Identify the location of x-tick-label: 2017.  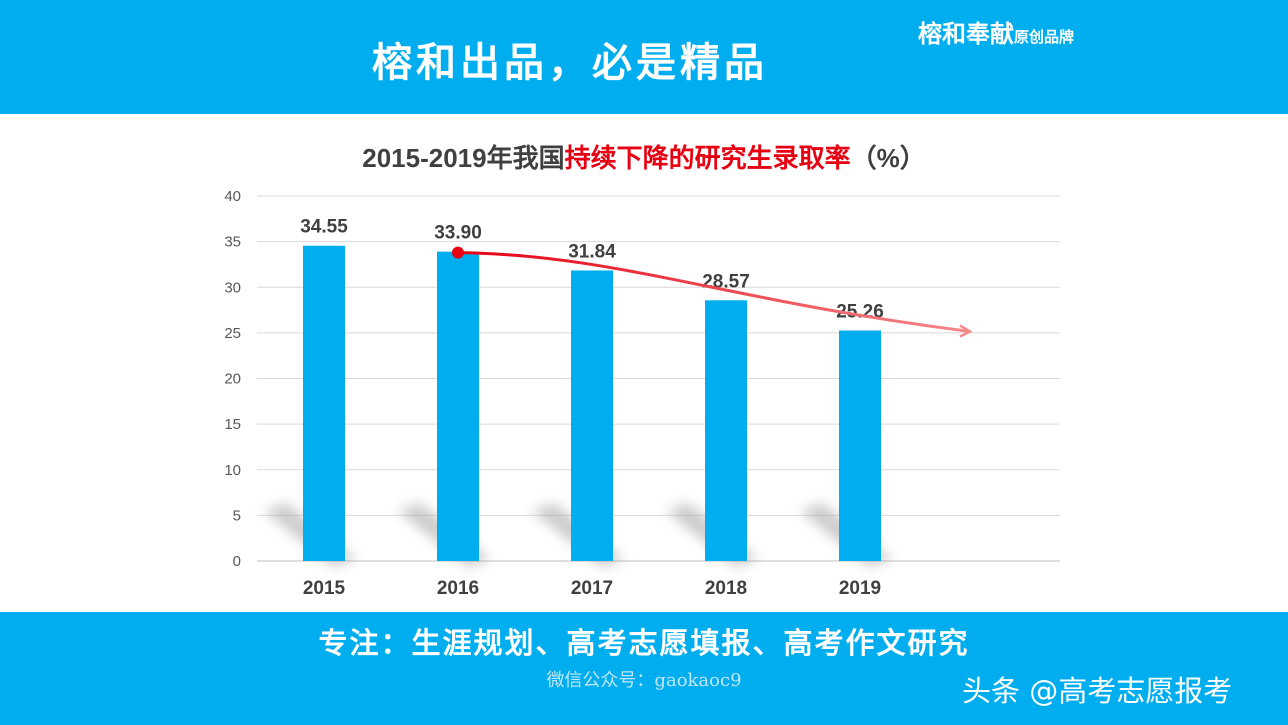
(592, 588).